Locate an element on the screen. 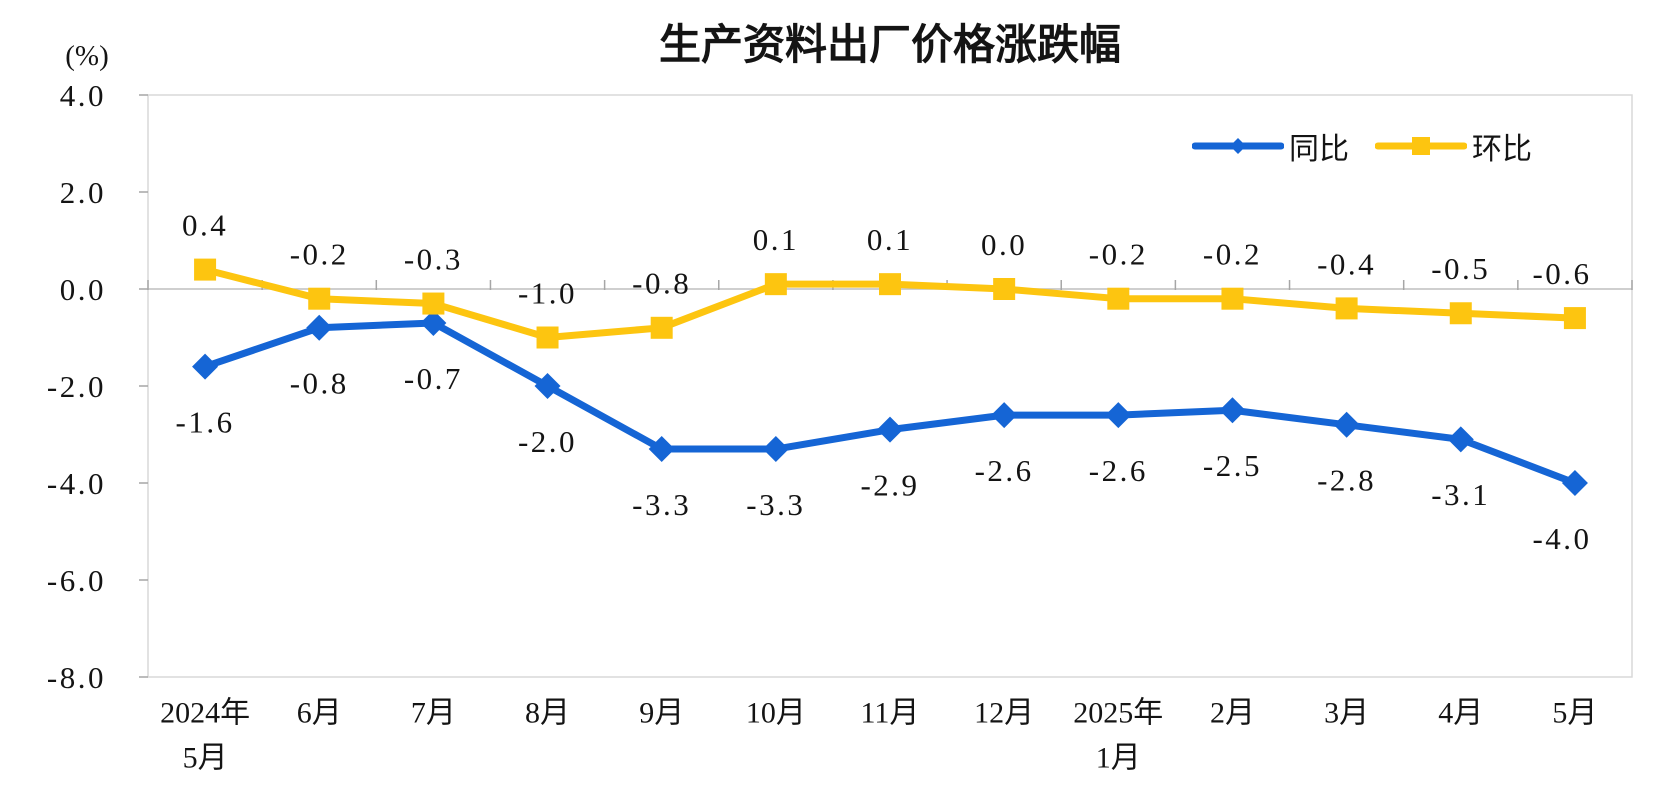 The image size is (1658, 795). x-tick-label: 6月 is located at coordinates (319, 713).